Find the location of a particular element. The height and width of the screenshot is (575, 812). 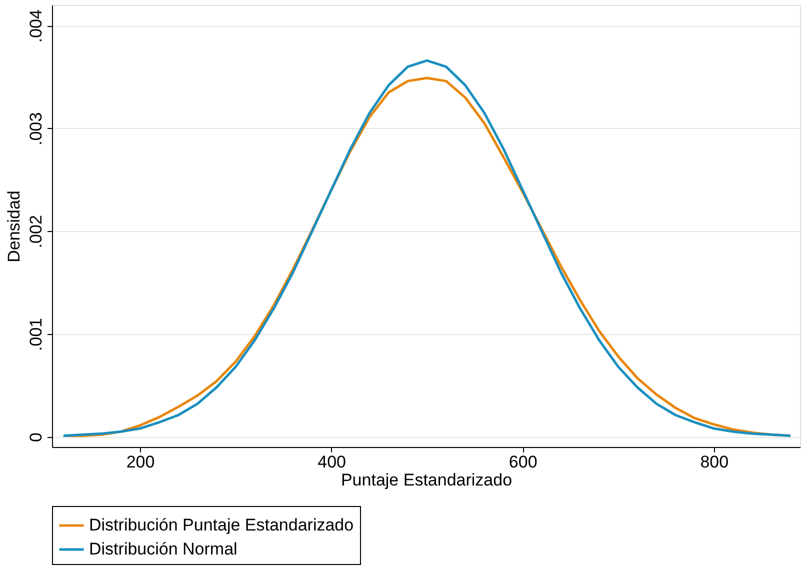

x-tick-label: 600 is located at coordinates (523, 462).